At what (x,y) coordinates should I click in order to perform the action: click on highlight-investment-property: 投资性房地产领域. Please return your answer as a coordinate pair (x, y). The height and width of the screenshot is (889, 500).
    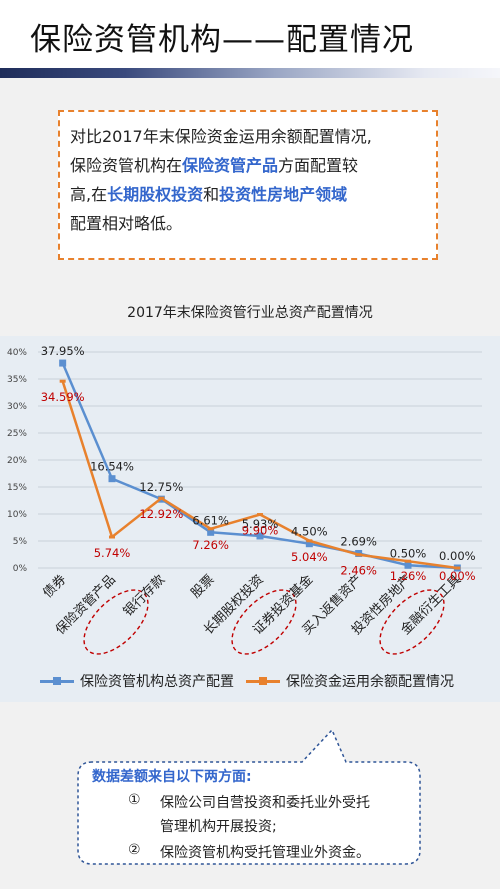
    Looking at the image, I should click on (283, 194).